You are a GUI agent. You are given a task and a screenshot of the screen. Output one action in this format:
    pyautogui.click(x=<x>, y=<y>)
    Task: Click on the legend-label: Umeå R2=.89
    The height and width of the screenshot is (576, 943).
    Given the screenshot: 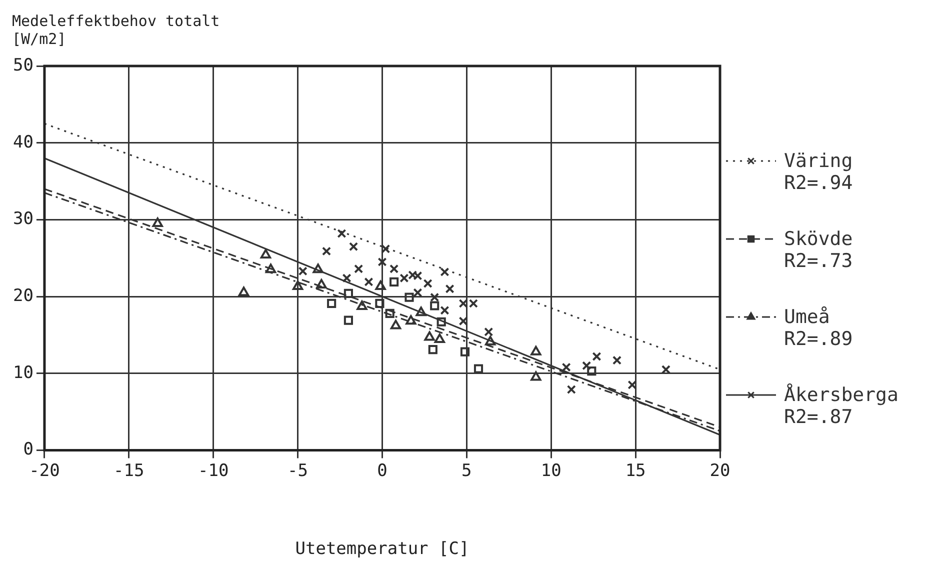 What is the action you would take?
    pyautogui.click(x=818, y=328)
    